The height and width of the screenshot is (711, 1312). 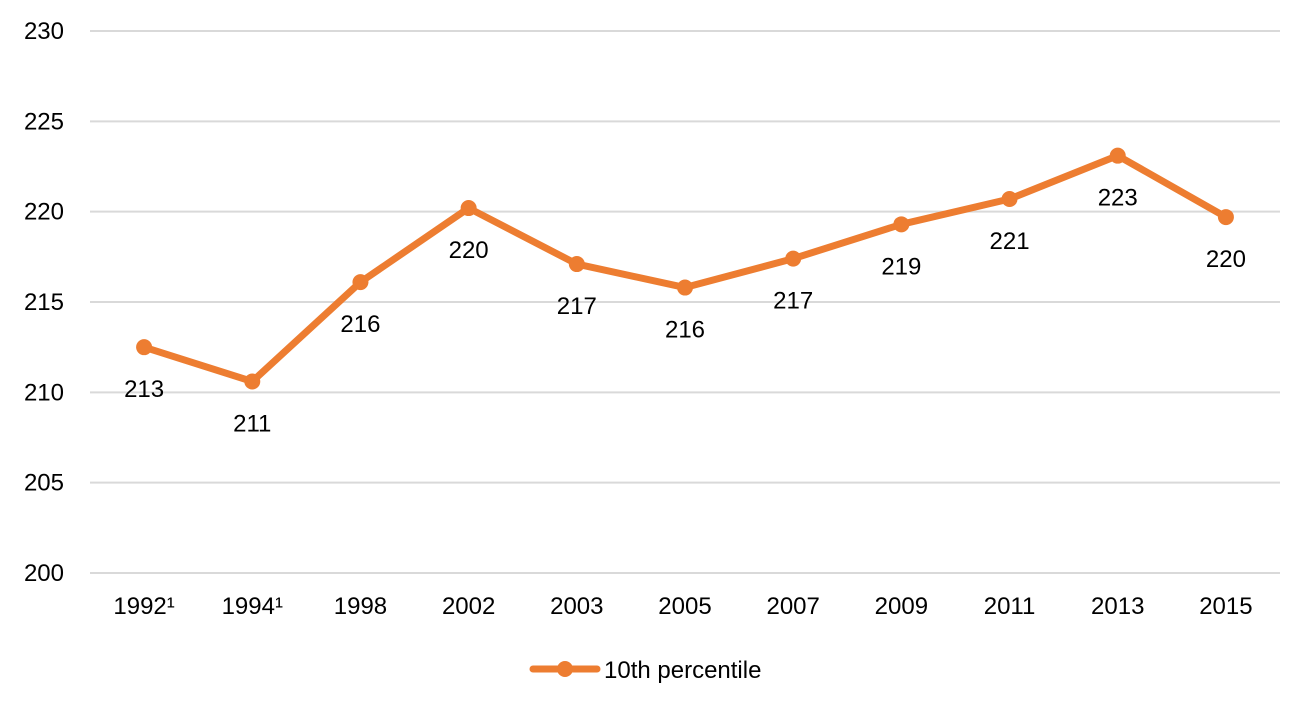 What do you see at coordinates (1010, 241) in the screenshot?
I see `data-label: 221` at bounding box center [1010, 241].